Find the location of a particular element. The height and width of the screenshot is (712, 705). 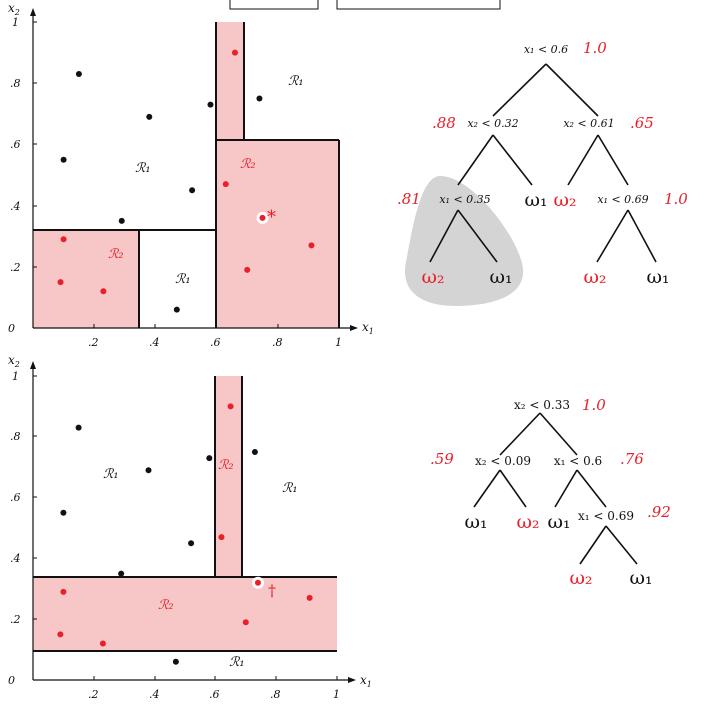

top-xtick: .8 is located at coordinates (277, 342).